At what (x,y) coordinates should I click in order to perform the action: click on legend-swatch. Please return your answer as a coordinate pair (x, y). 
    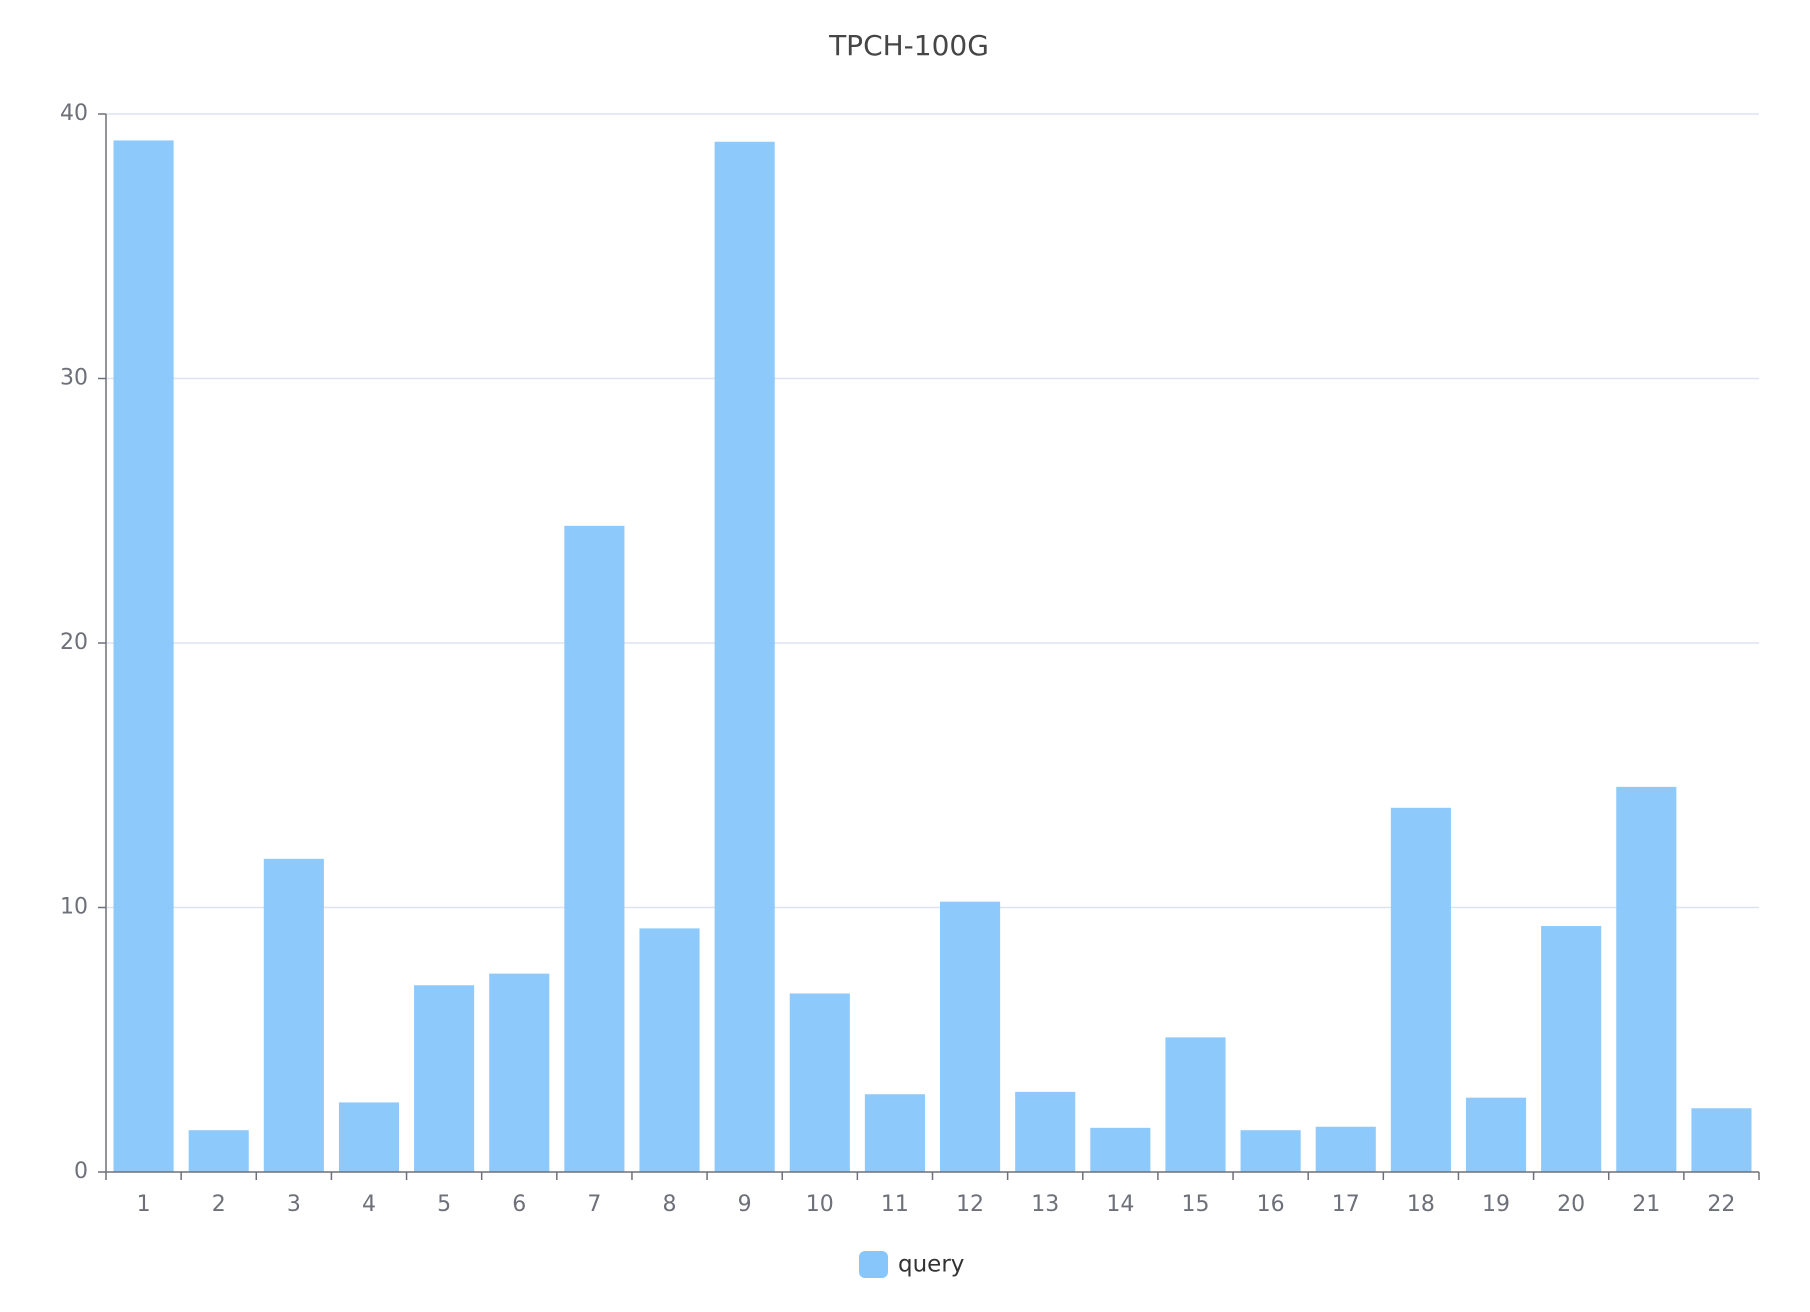
    Looking at the image, I should click on (873, 1264).